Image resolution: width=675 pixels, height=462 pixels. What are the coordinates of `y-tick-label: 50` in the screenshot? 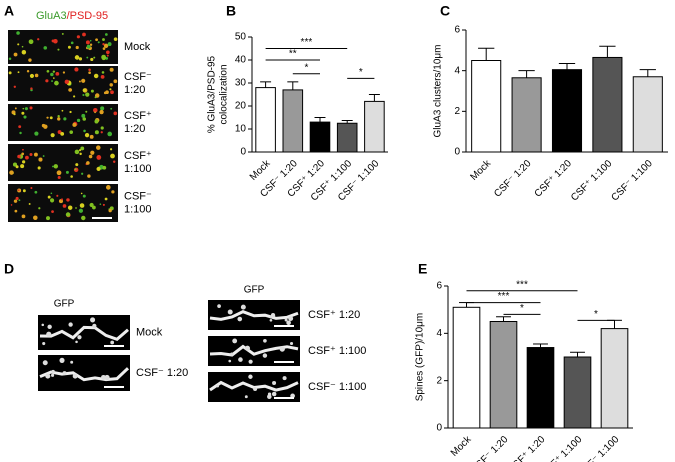 It's located at (241, 37).